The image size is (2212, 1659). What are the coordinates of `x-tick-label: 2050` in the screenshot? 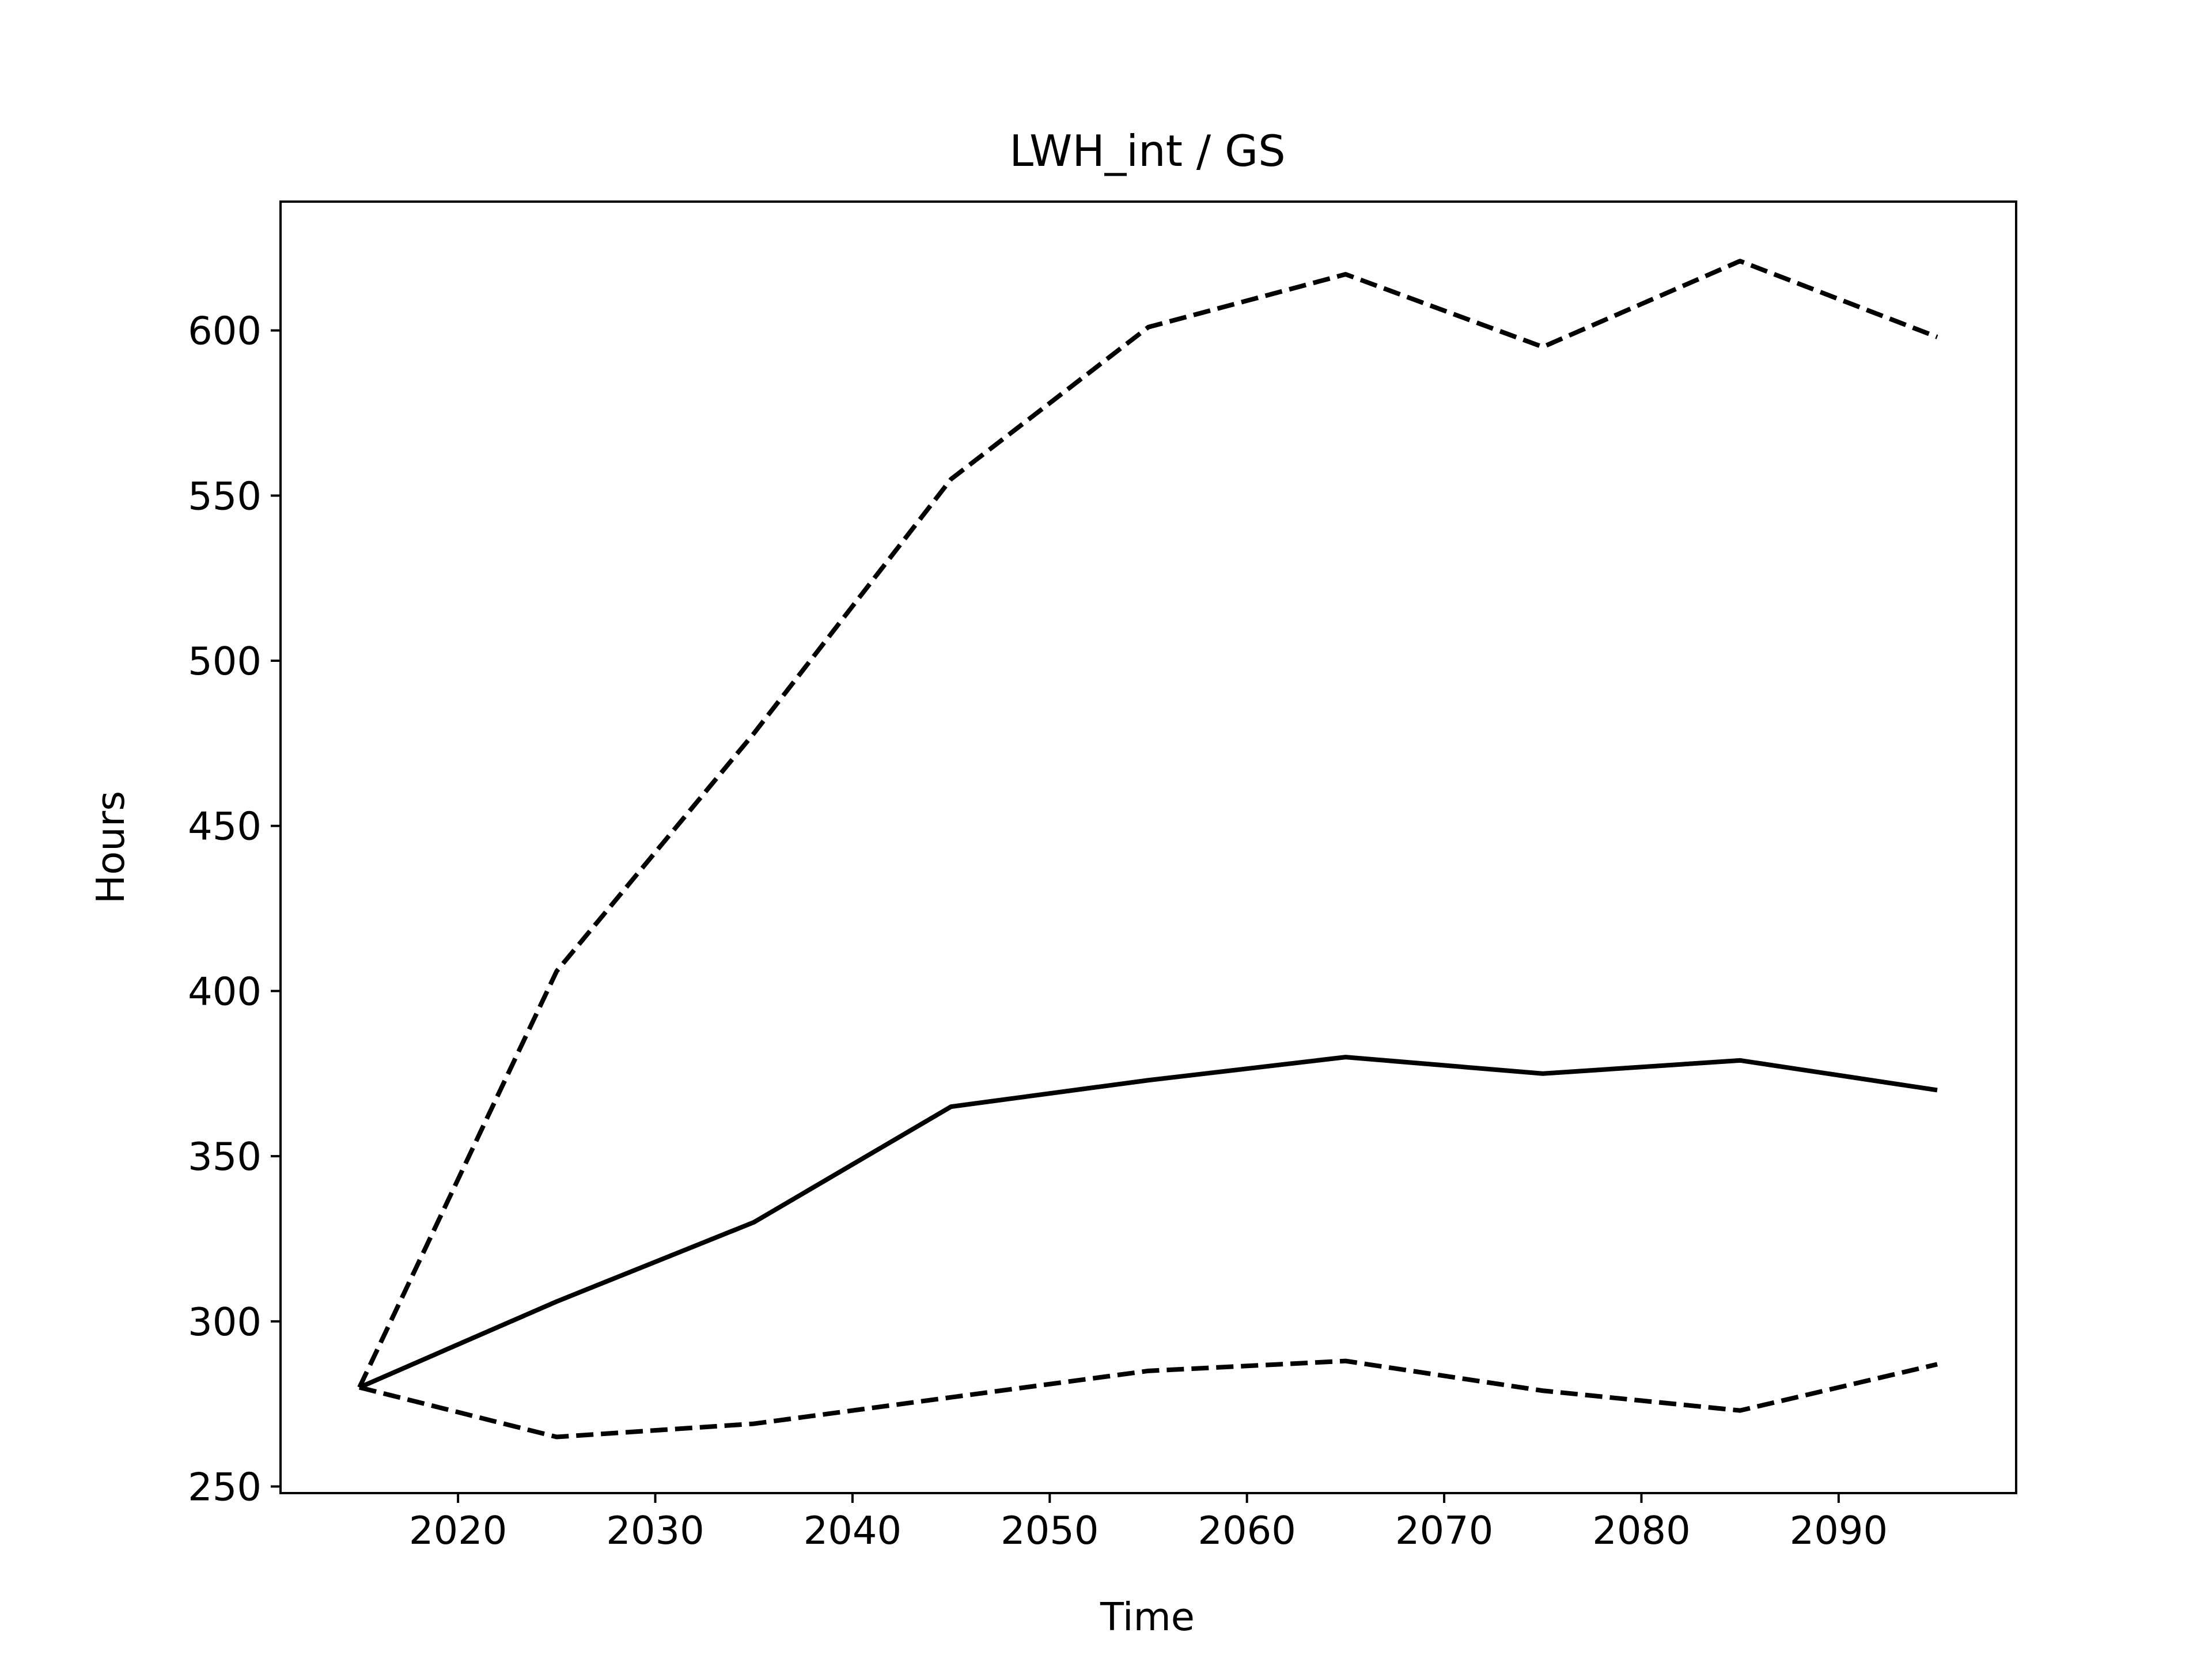 It's located at (1050, 1530).